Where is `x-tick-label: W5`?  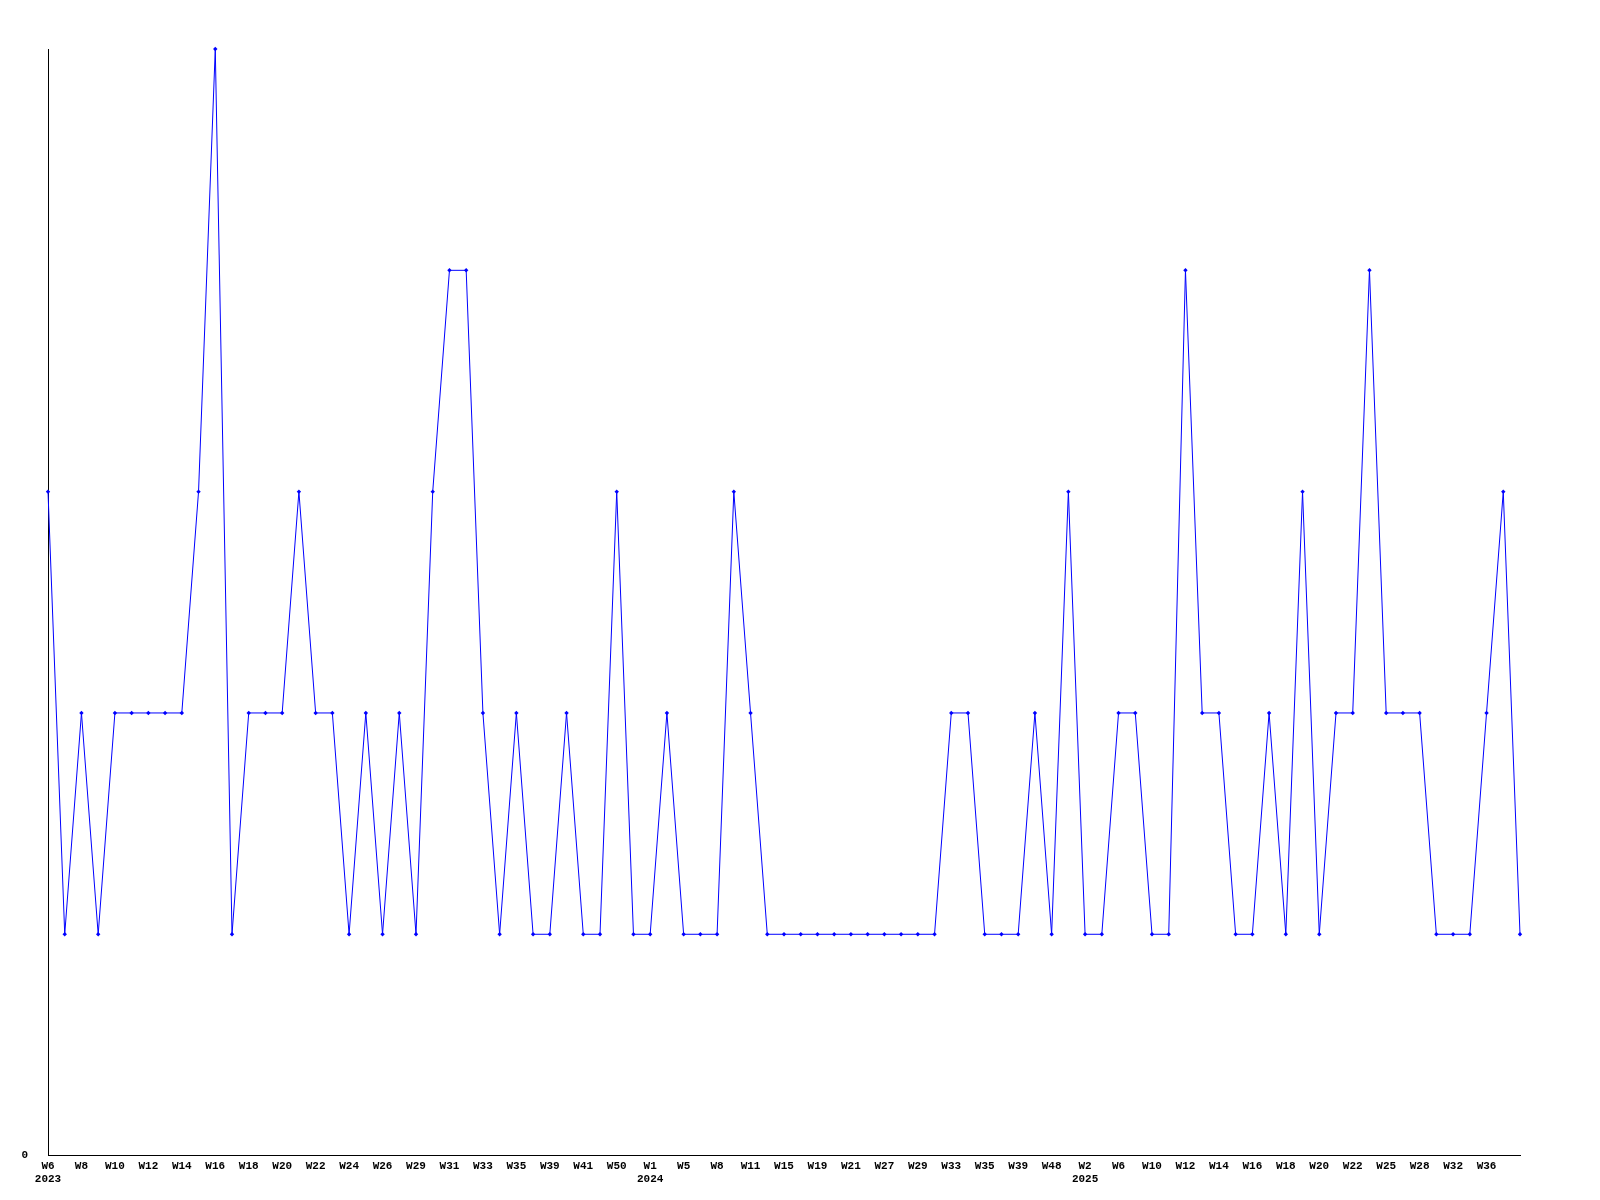
x-tick-label: W5 is located at coordinates (684, 1165).